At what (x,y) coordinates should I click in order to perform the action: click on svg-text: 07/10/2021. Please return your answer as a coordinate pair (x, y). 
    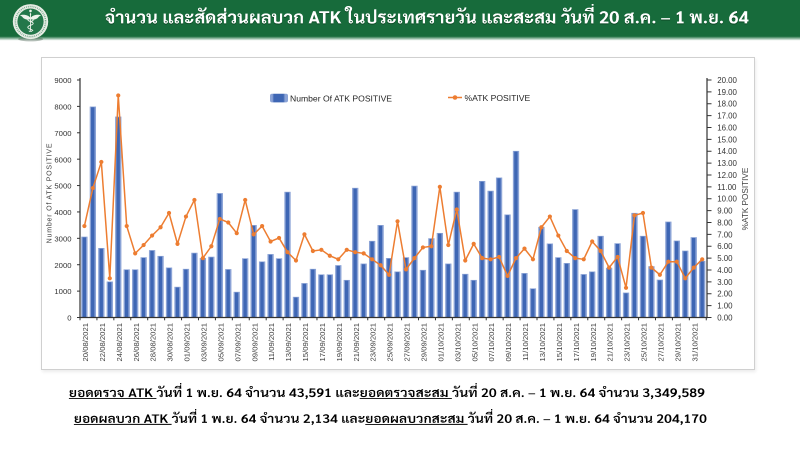
    Looking at the image, I should click on (491, 342).